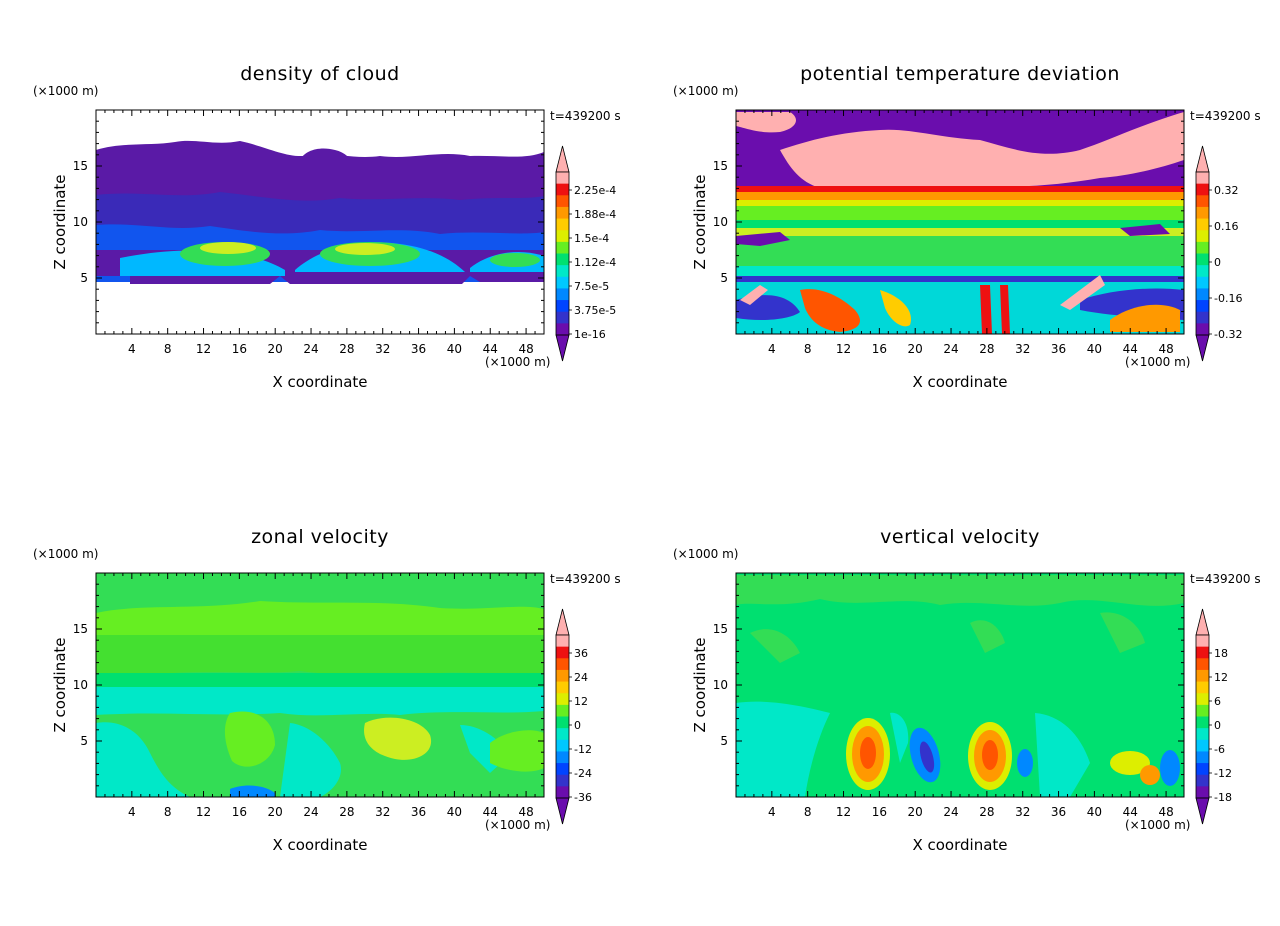  What do you see at coordinates (1226, 190) in the screenshot?
I see `colorbar-label: 0.32` at bounding box center [1226, 190].